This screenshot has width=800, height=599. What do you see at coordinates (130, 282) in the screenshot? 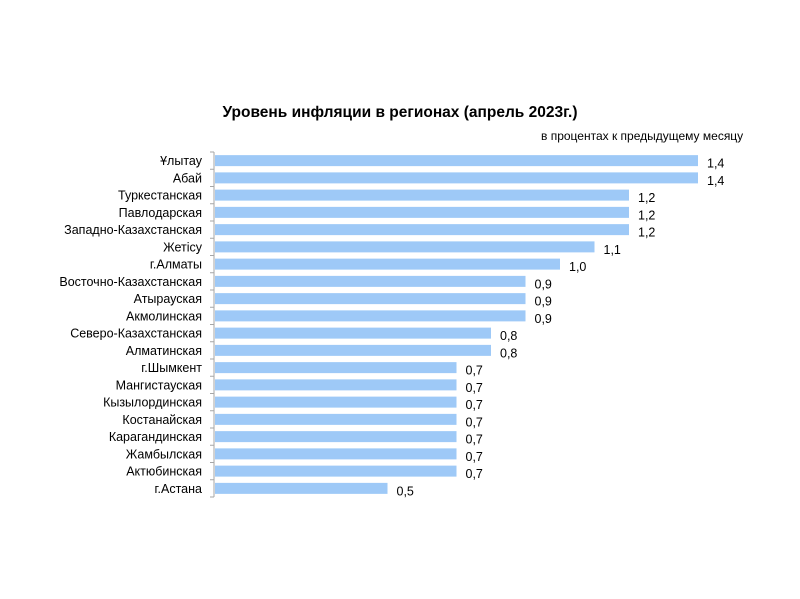
I see `category-label: Восточно-Казахстанская` at bounding box center [130, 282].